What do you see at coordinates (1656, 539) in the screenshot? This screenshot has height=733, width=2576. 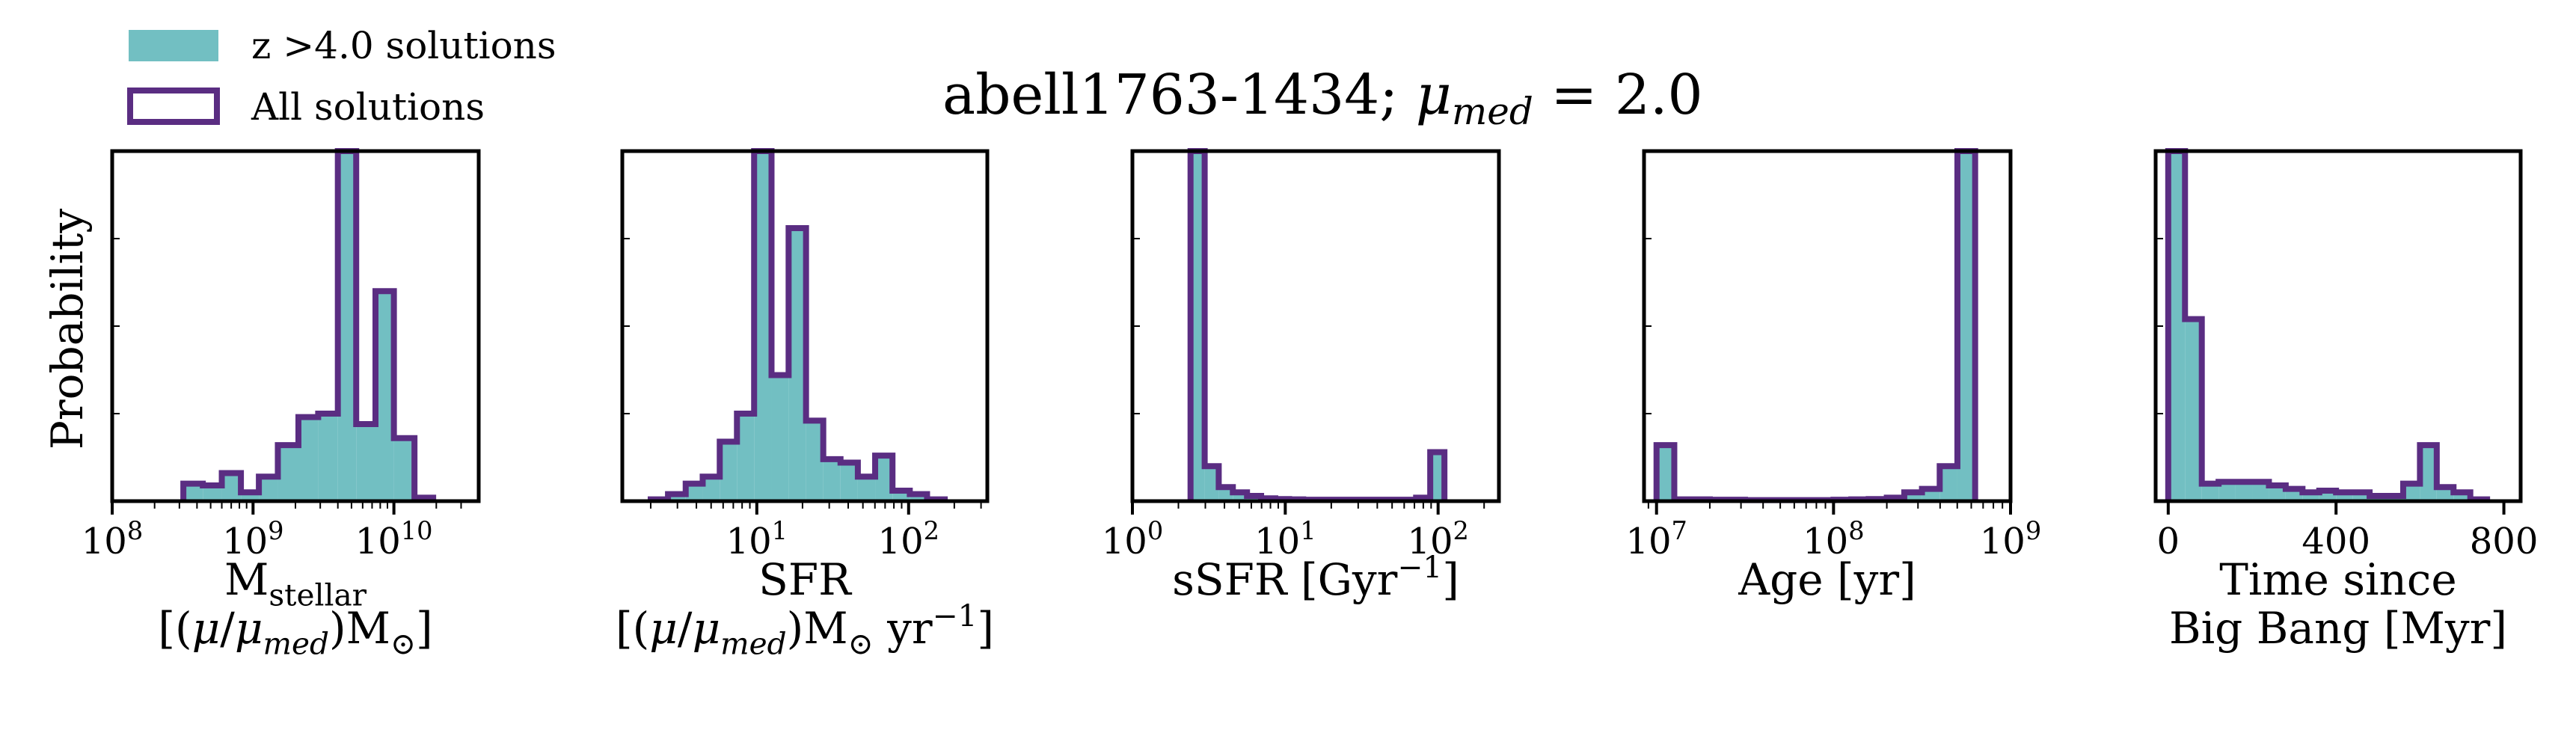 I see `x-tick-label: 10⁷` at bounding box center [1656, 539].